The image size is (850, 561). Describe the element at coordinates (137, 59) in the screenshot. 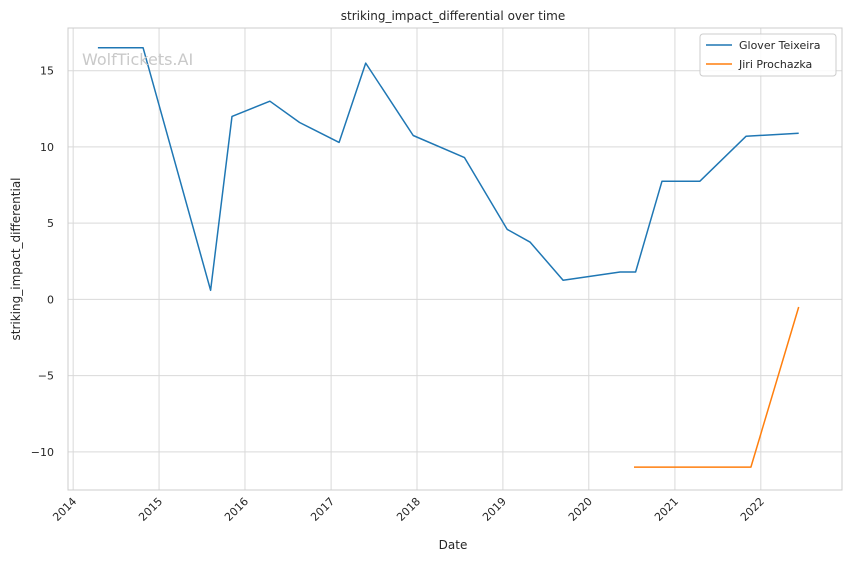

I see `watermark: WolfTickets.AI` at that location.